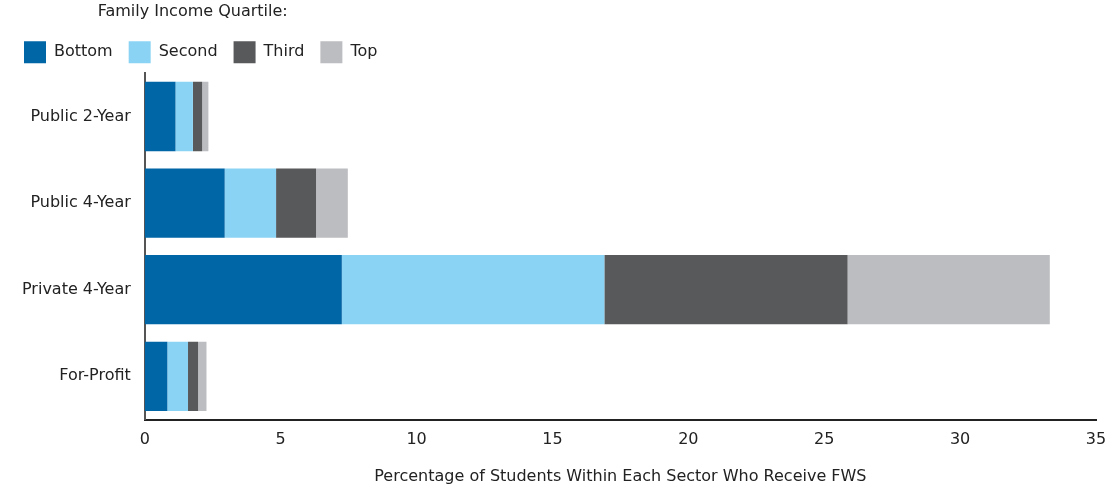 This screenshot has width=1112, height=494. I want to click on legend-label: Top, so click(363, 51).